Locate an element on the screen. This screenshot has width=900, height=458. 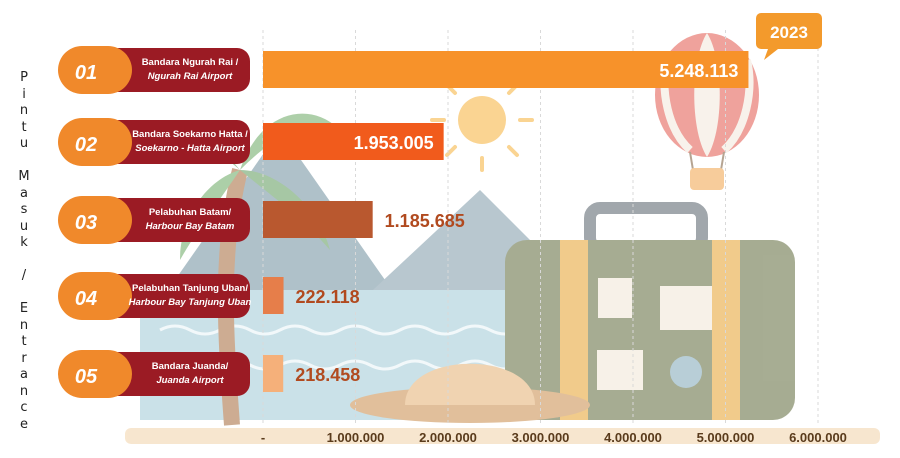
category-number: 05 is located at coordinates (86, 377).